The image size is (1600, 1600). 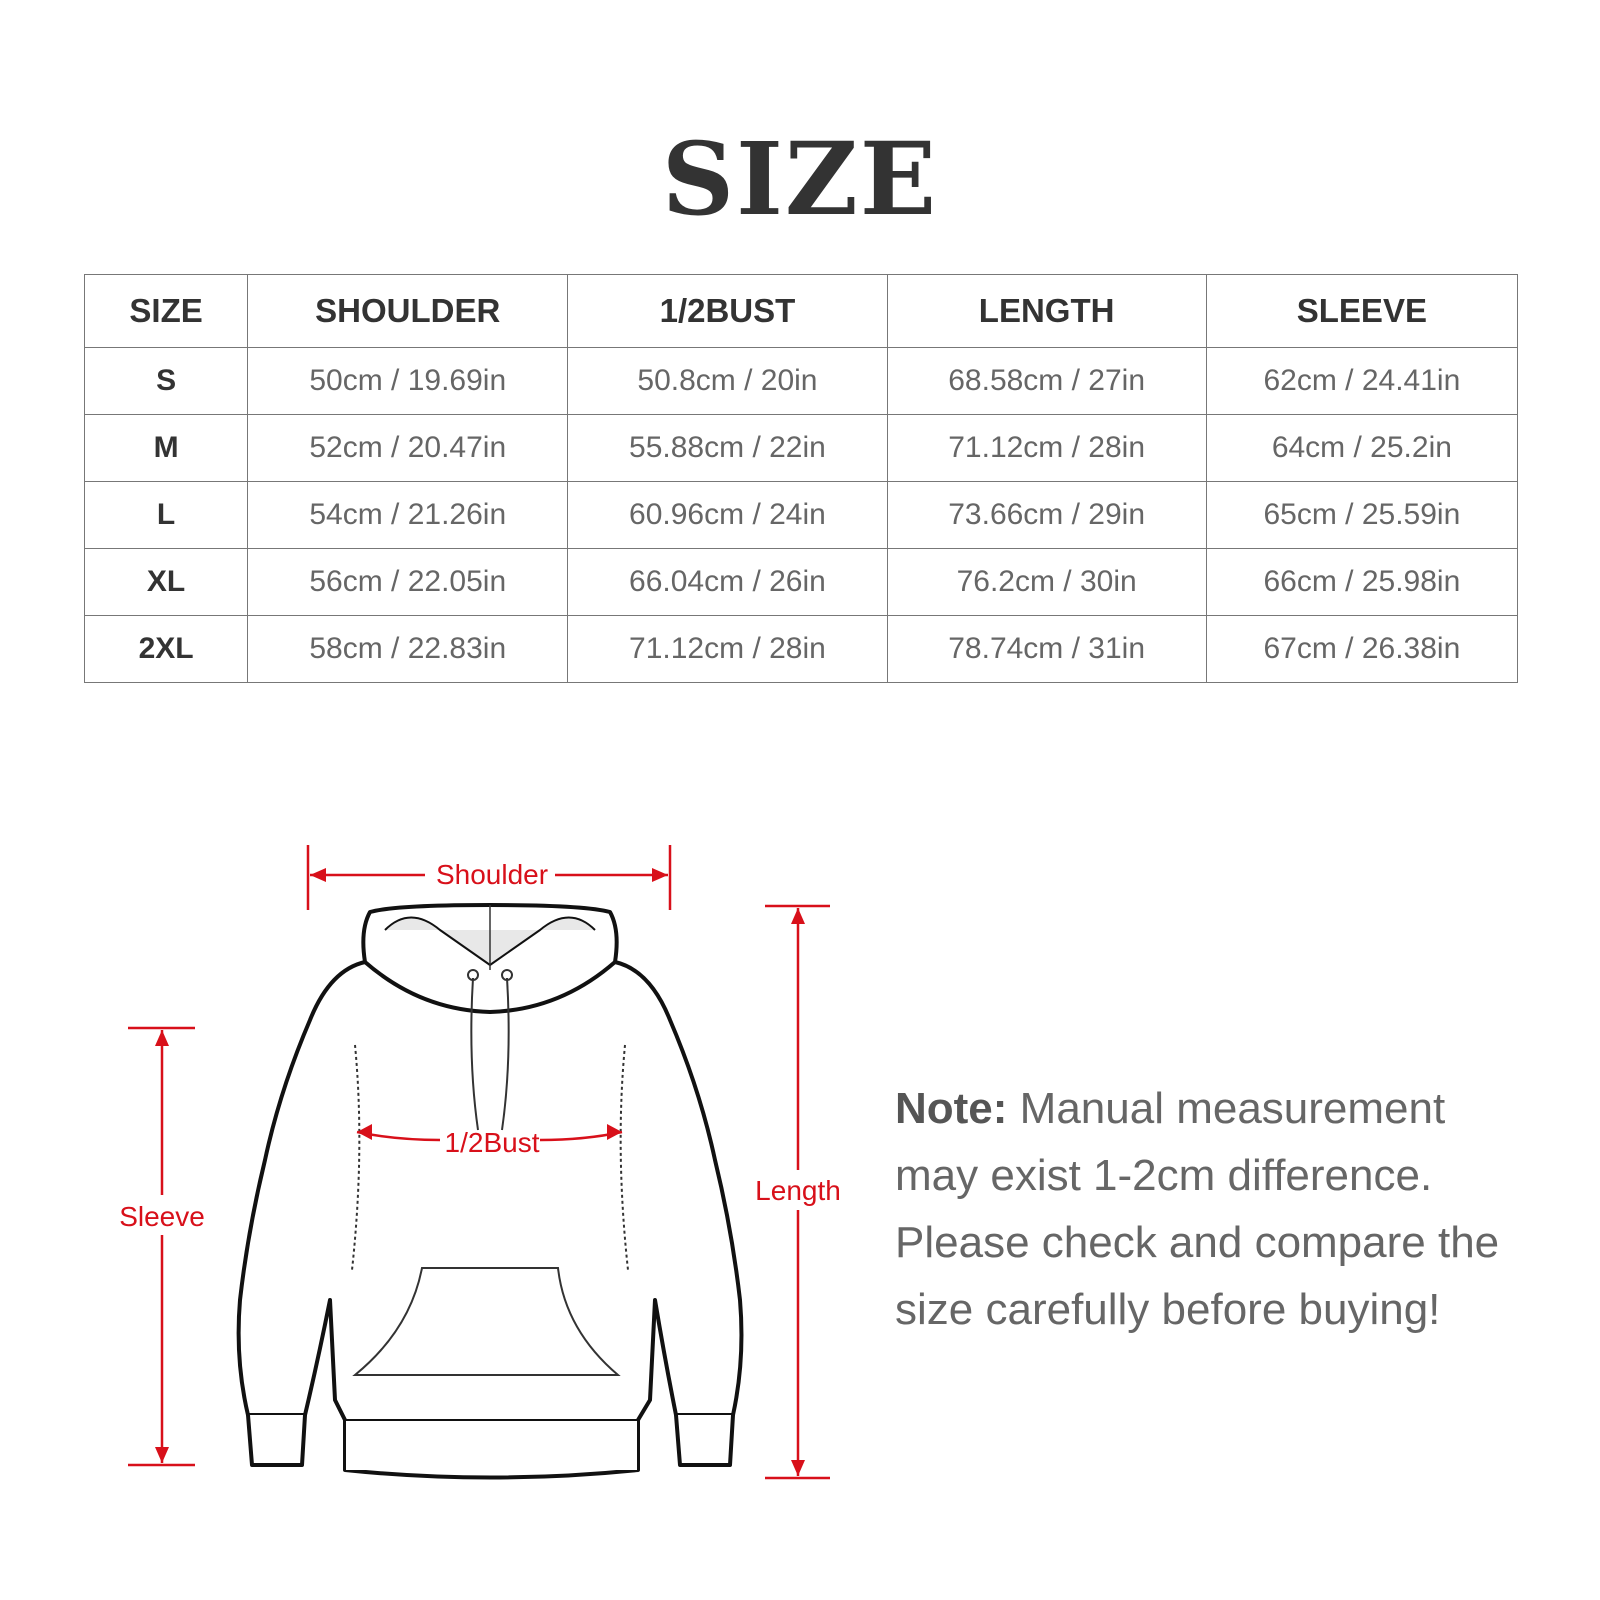 What do you see at coordinates (162, 1216) in the screenshot?
I see `sleeve-label: Sleeve` at bounding box center [162, 1216].